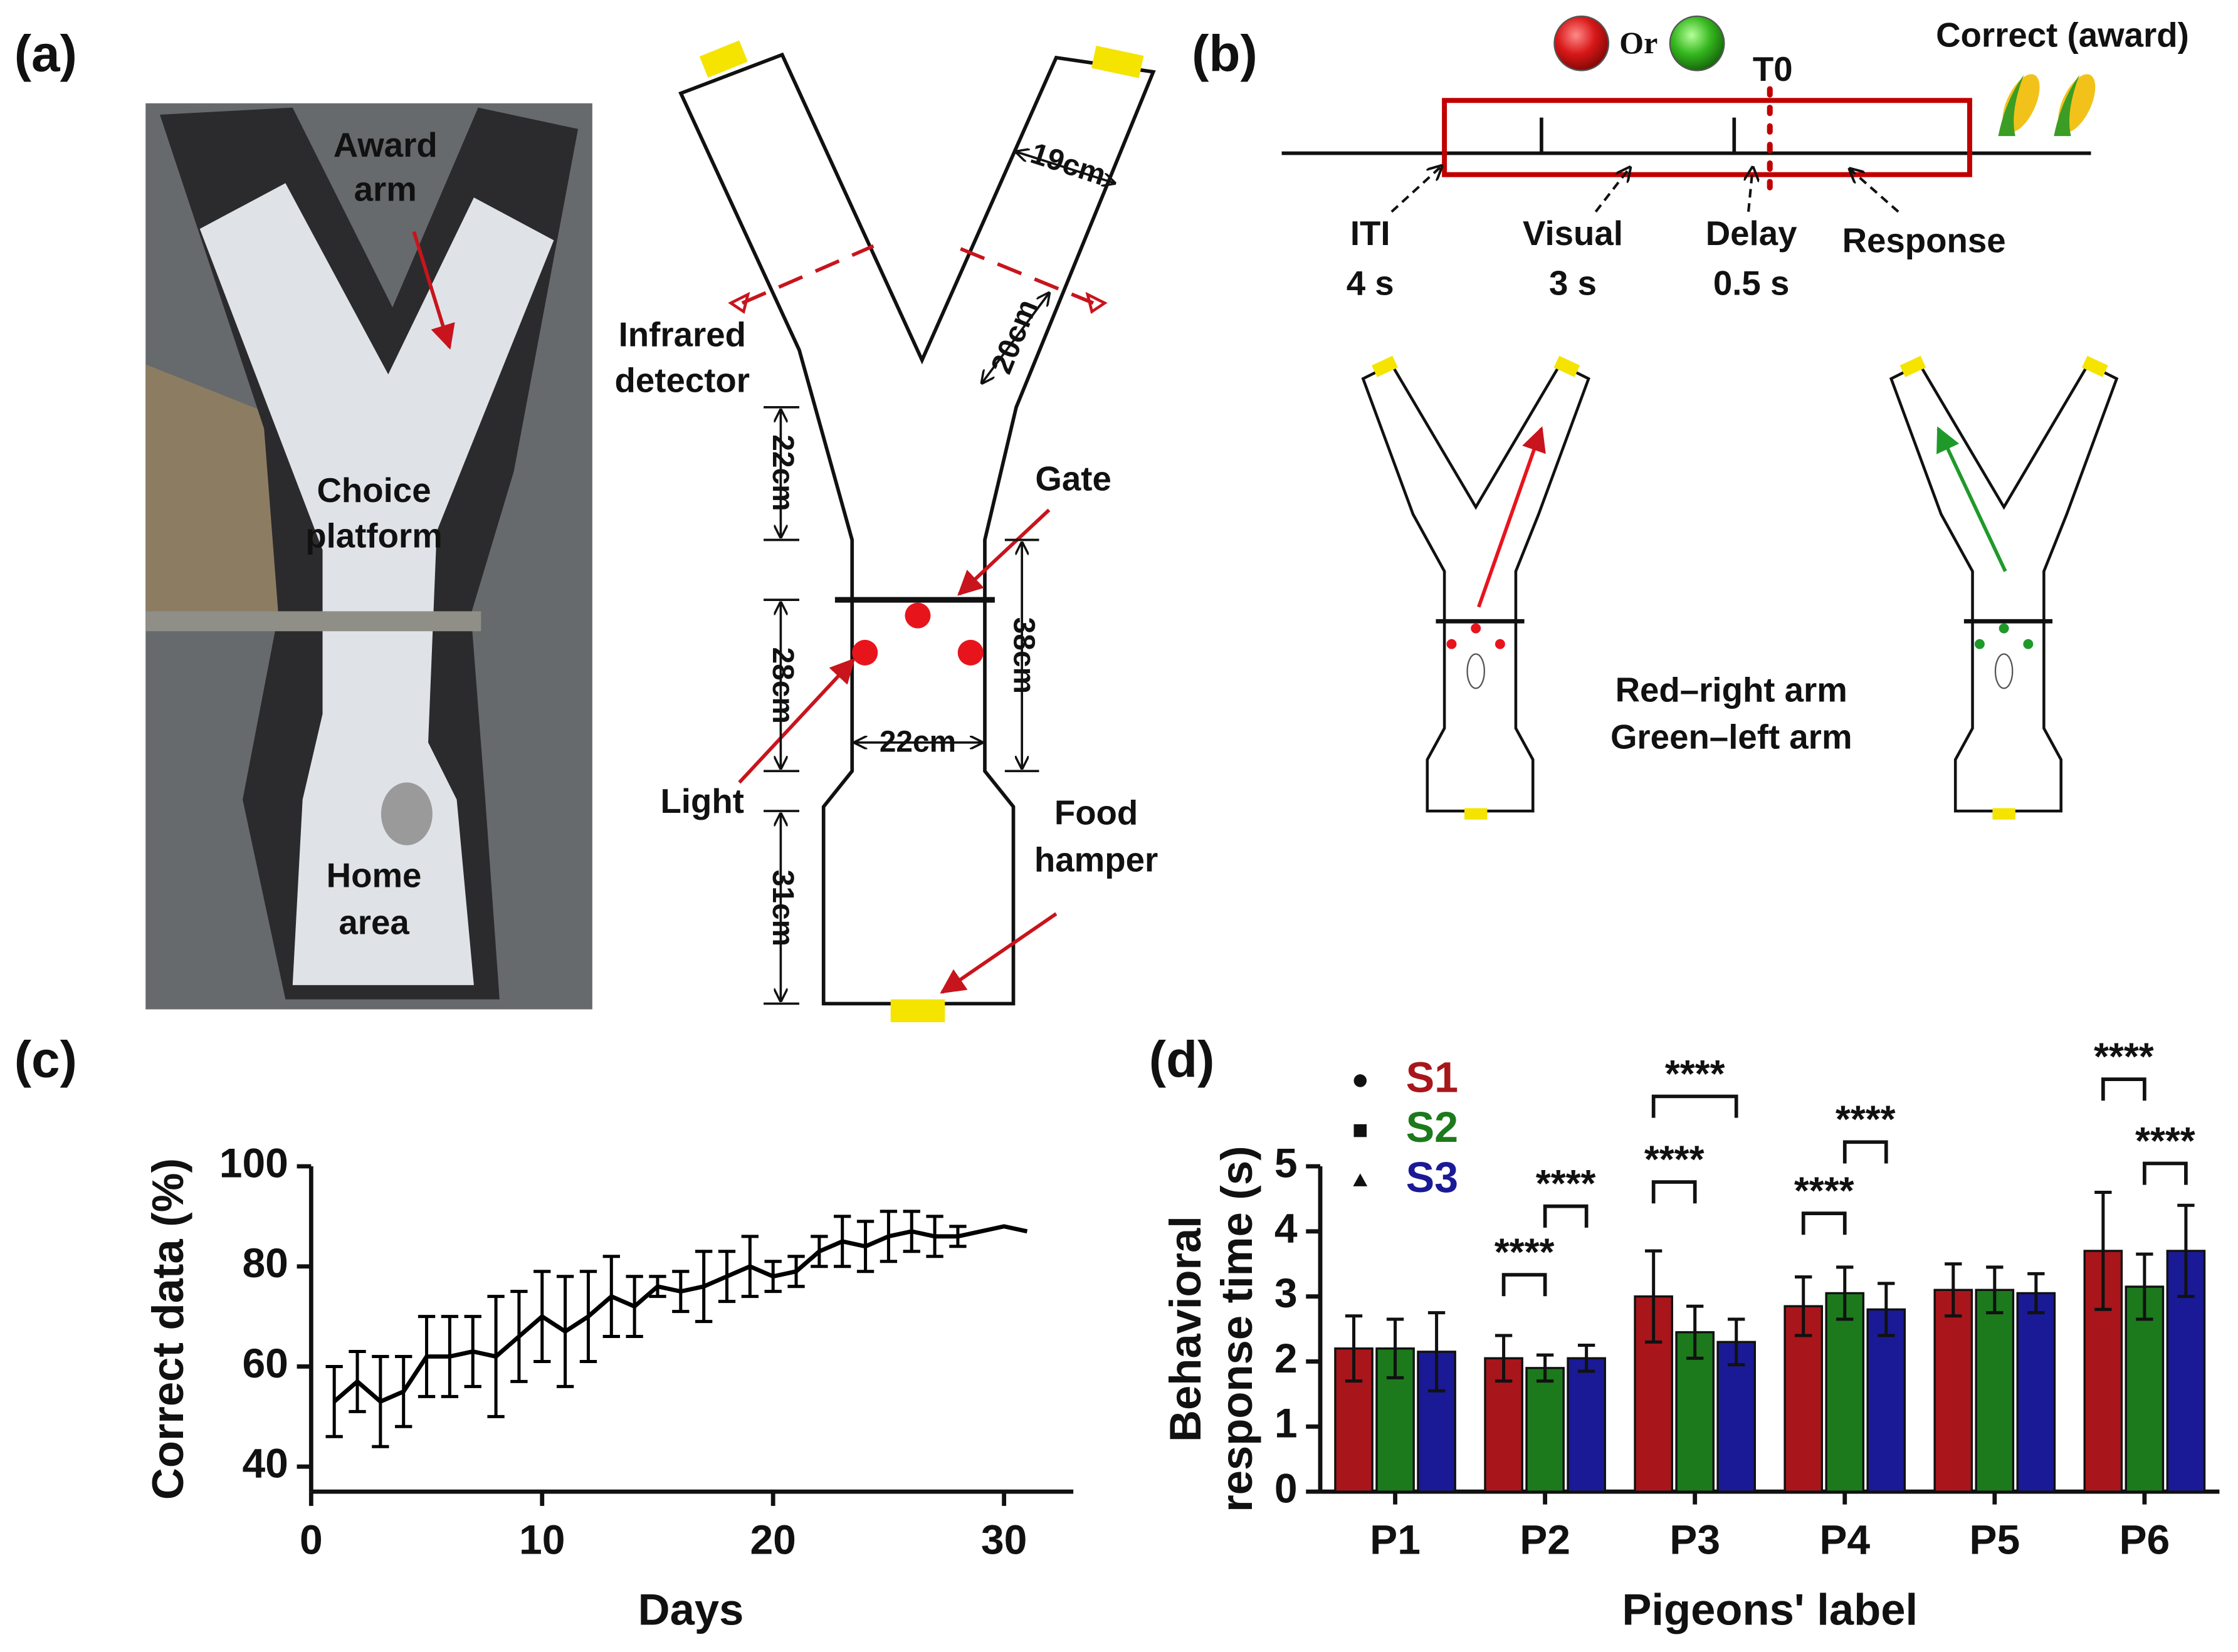 The image size is (2238, 1652). I want to click on mini-mazes, so click(1740, 587).